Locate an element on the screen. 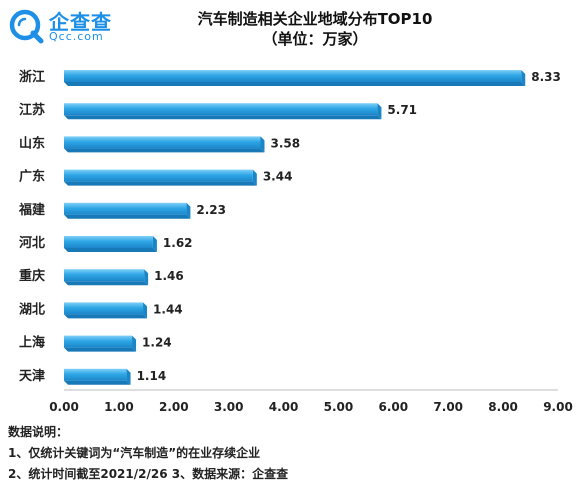 The image size is (583, 487). bar-group-2: 山东 3.58 is located at coordinates (160, 144).